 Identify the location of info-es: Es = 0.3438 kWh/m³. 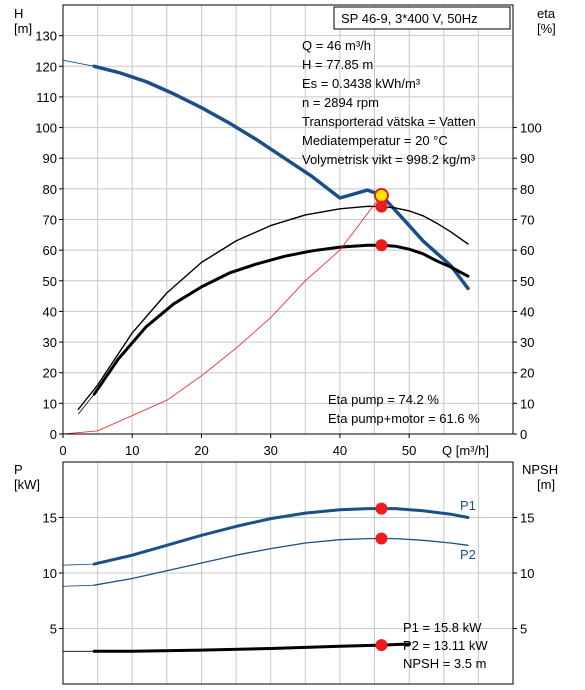
(361, 83).